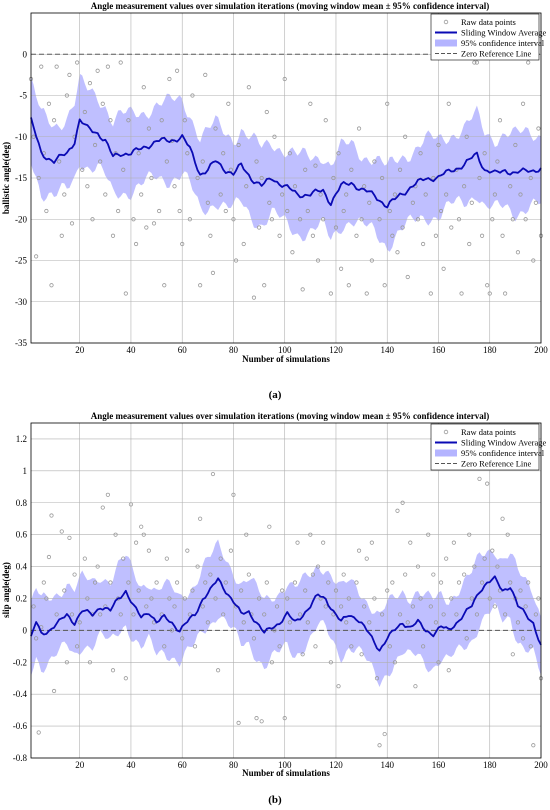 This screenshot has width=550, height=810. I want to click on b-y-tick-label: 1, so click(25, 471).